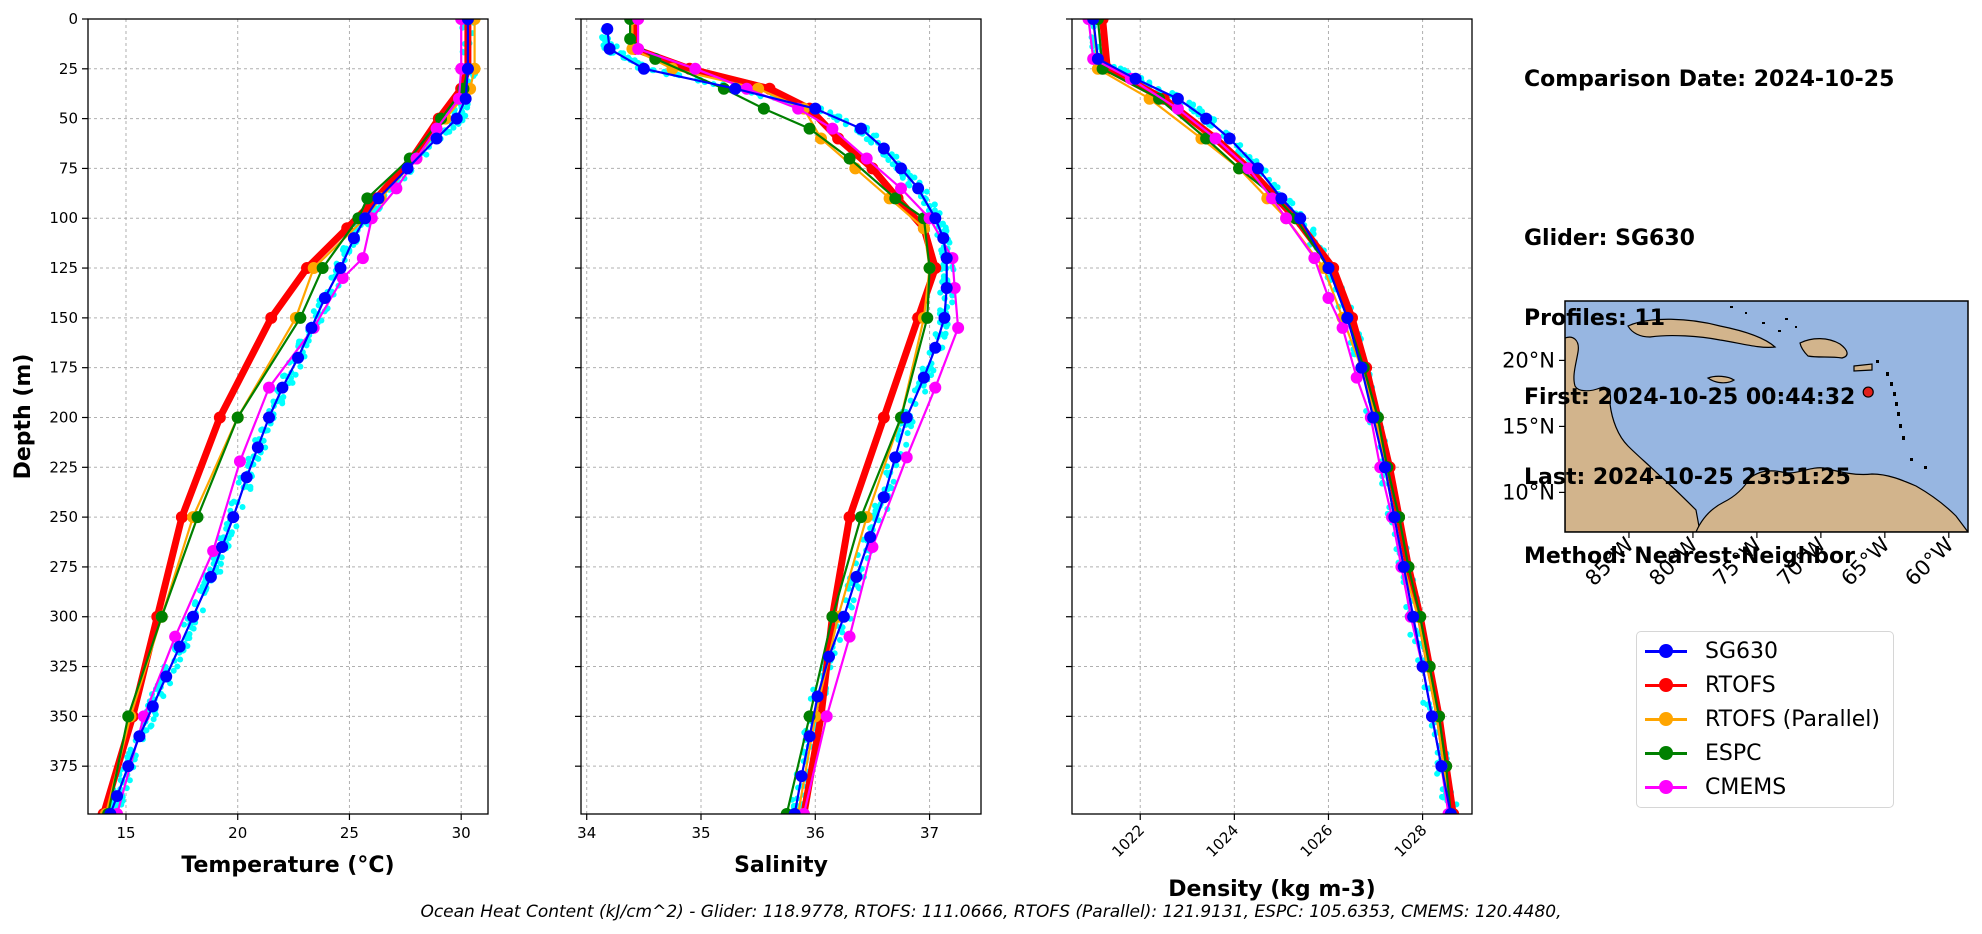 This screenshot has width=1982, height=934. I want to click on x-tick-label: 37, so click(929, 833).